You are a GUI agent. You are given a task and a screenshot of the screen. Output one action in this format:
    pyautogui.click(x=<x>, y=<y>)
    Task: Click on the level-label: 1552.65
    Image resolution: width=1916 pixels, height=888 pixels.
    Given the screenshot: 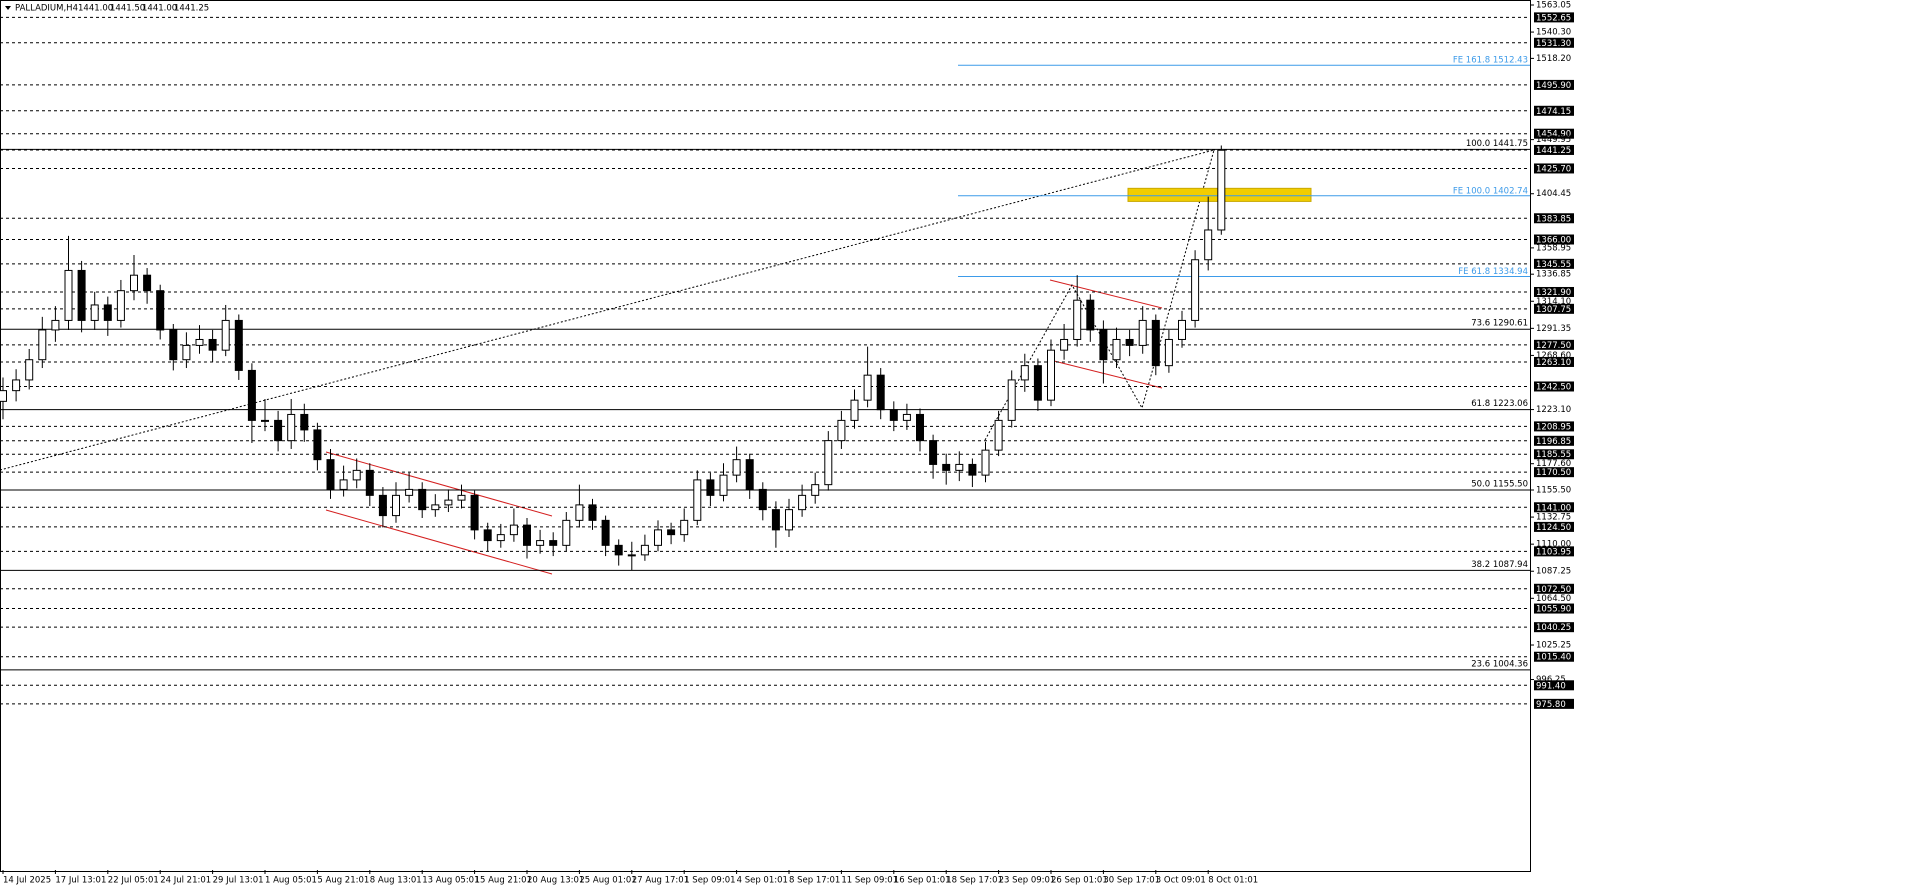 What is the action you would take?
    pyautogui.click(x=1553, y=18)
    